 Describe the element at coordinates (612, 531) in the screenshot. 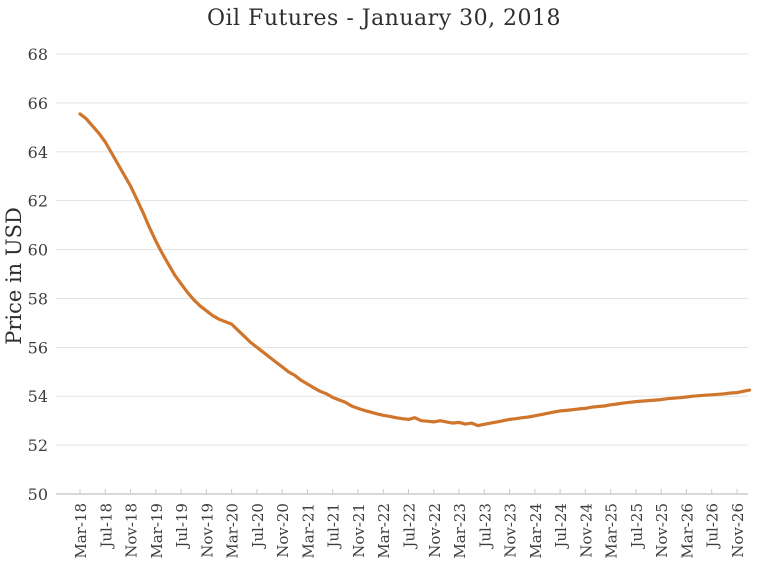

I see `x-tick-label-Mar-25: Mar-25` at that location.